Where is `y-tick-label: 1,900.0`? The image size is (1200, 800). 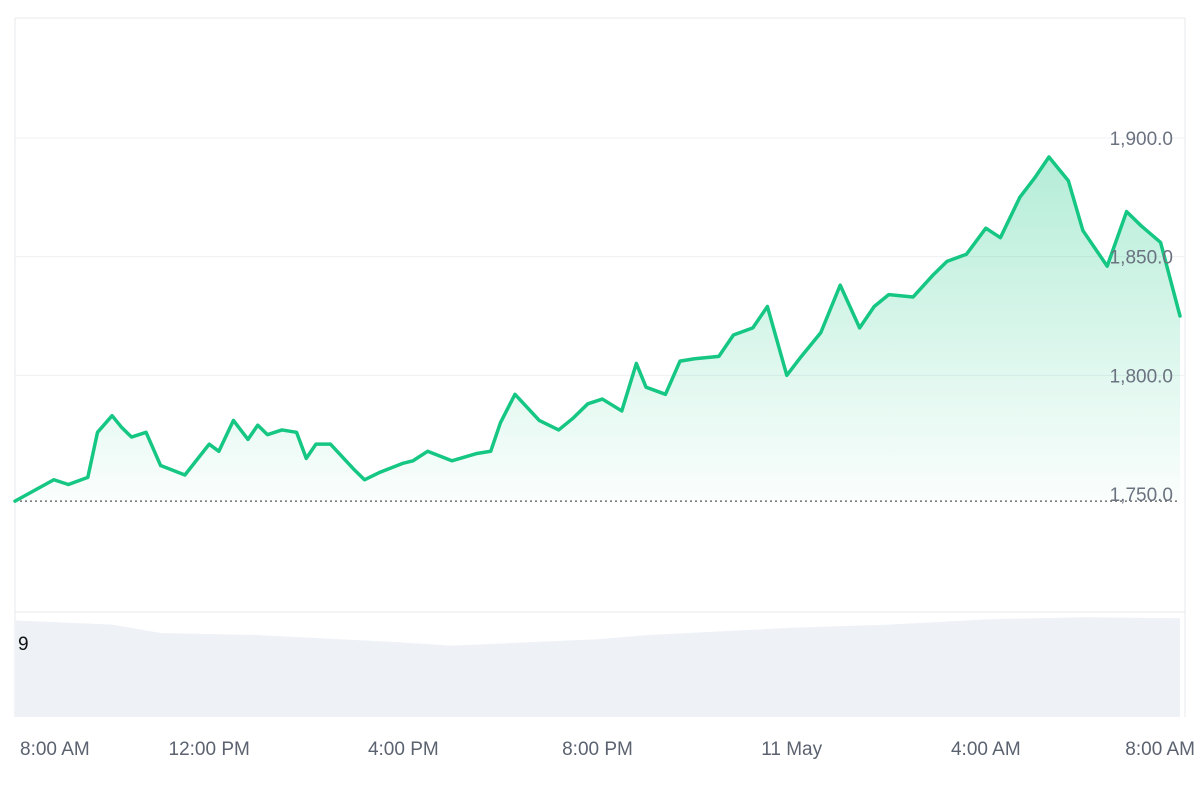
y-tick-label: 1,900.0 is located at coordinates (1141, 139).